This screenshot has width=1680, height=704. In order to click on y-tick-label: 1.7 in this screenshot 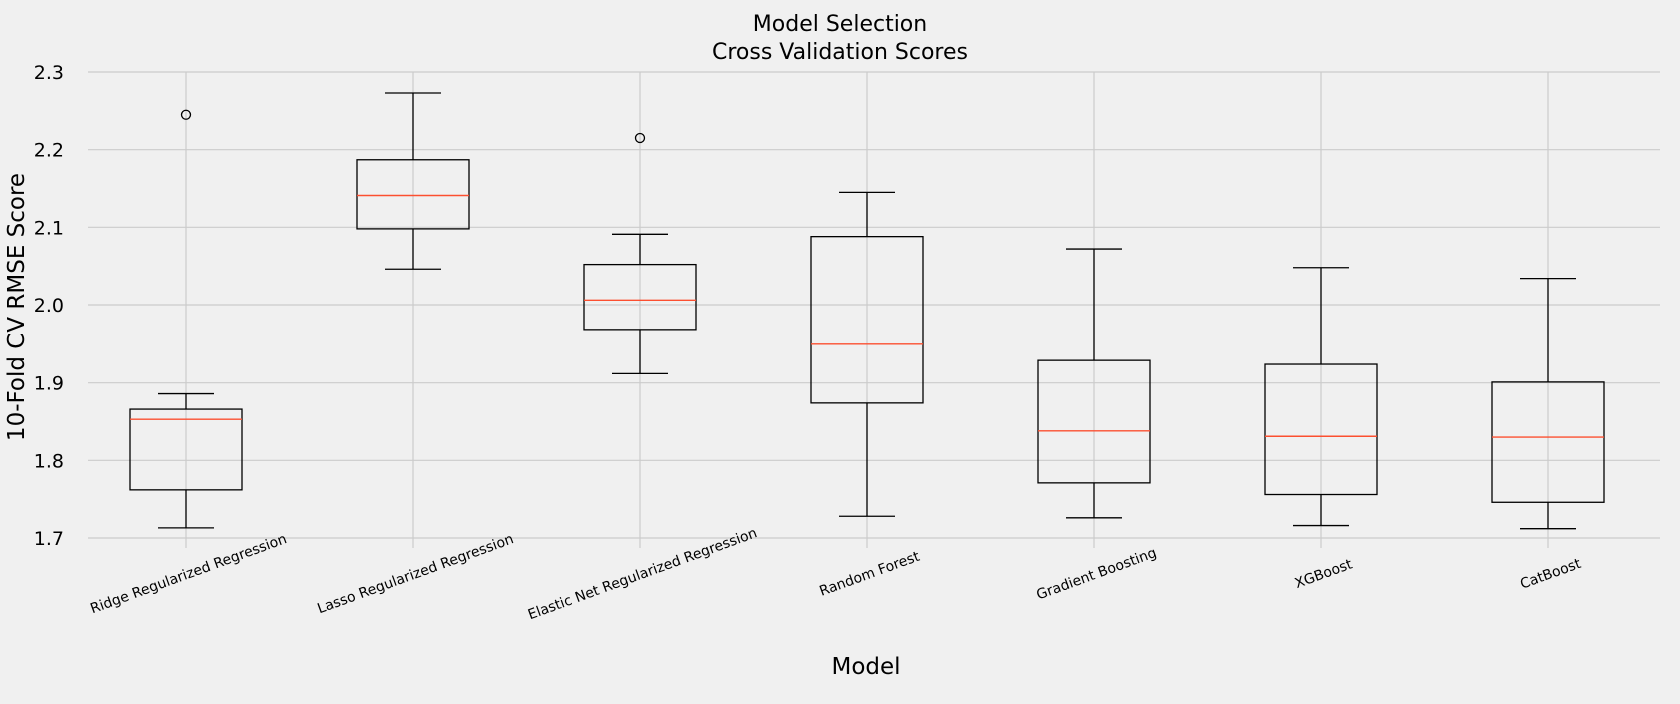, I will do `click(49, 539)`.